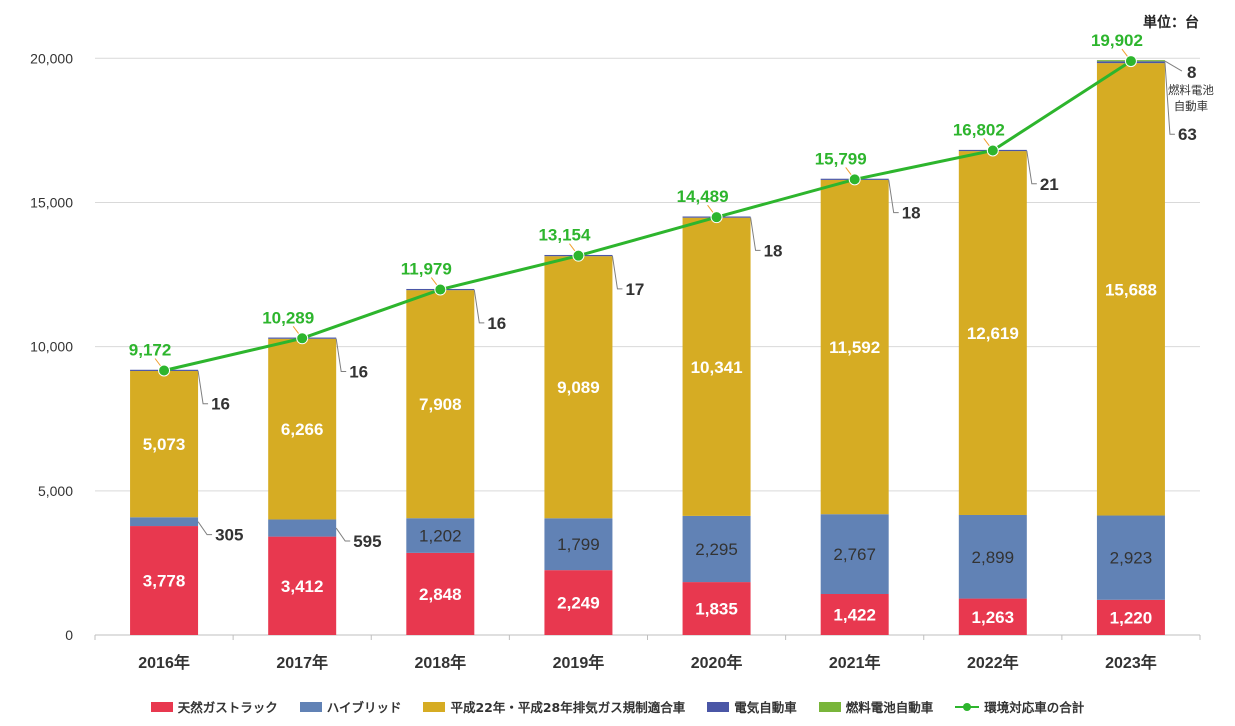 The width and height of the screenshot is (1235, 726). Describe the element at coordinates (1034, 707) in the screenshot. I see `legend-label: 環境対応車の合計` at that location.